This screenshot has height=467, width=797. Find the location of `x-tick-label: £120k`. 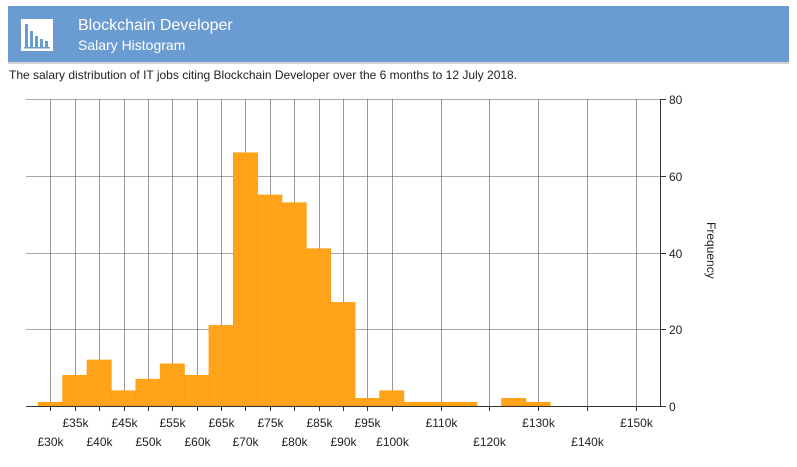

x-tick-label: £120k is located at coordinates (490, 442).